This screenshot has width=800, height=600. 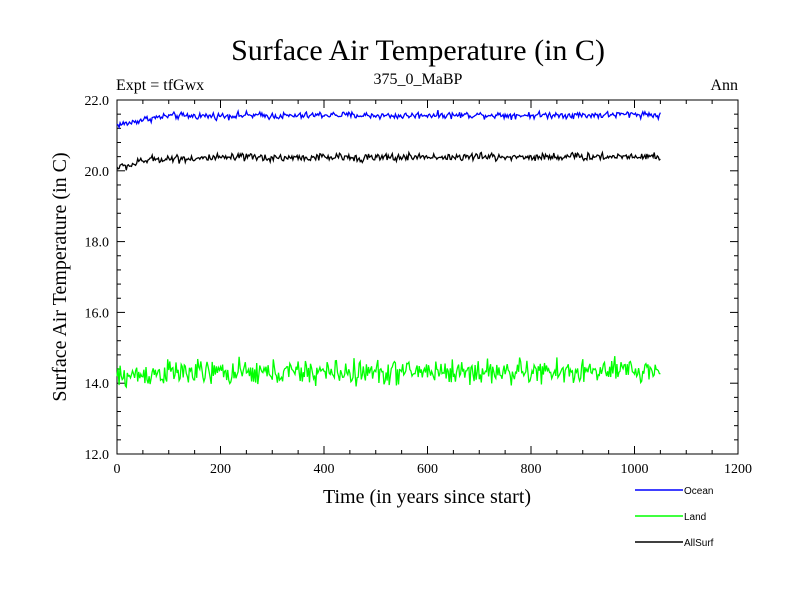 I want to click on y-axis-label: Surface Air Temperature (in C), so click(x=60, y=276).